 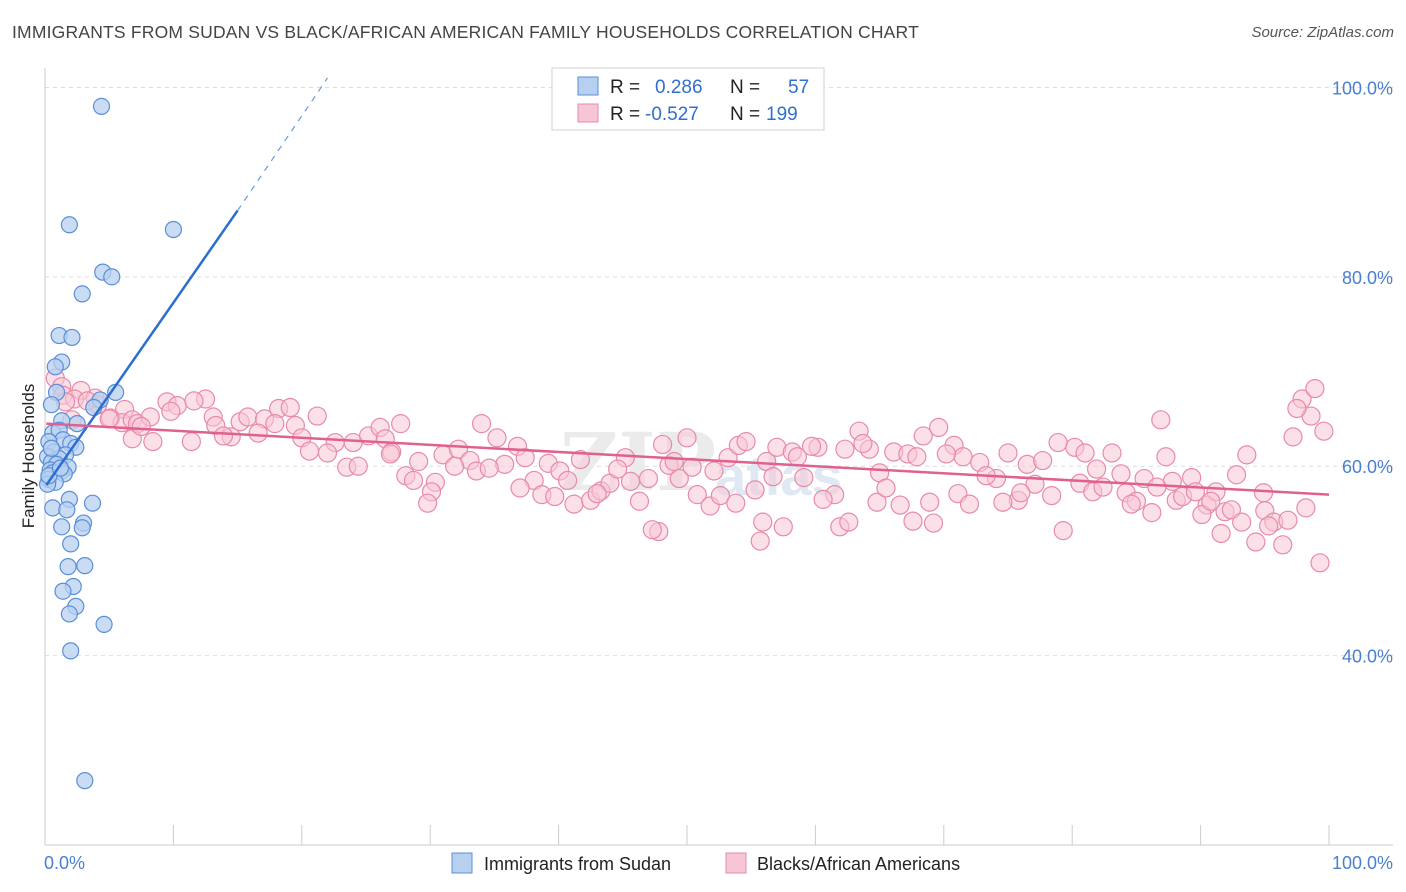 What do you see at coordinates (588, 86) in the screenshot?
I see `legend-swatch-blue` at bounding box center [588, 86].